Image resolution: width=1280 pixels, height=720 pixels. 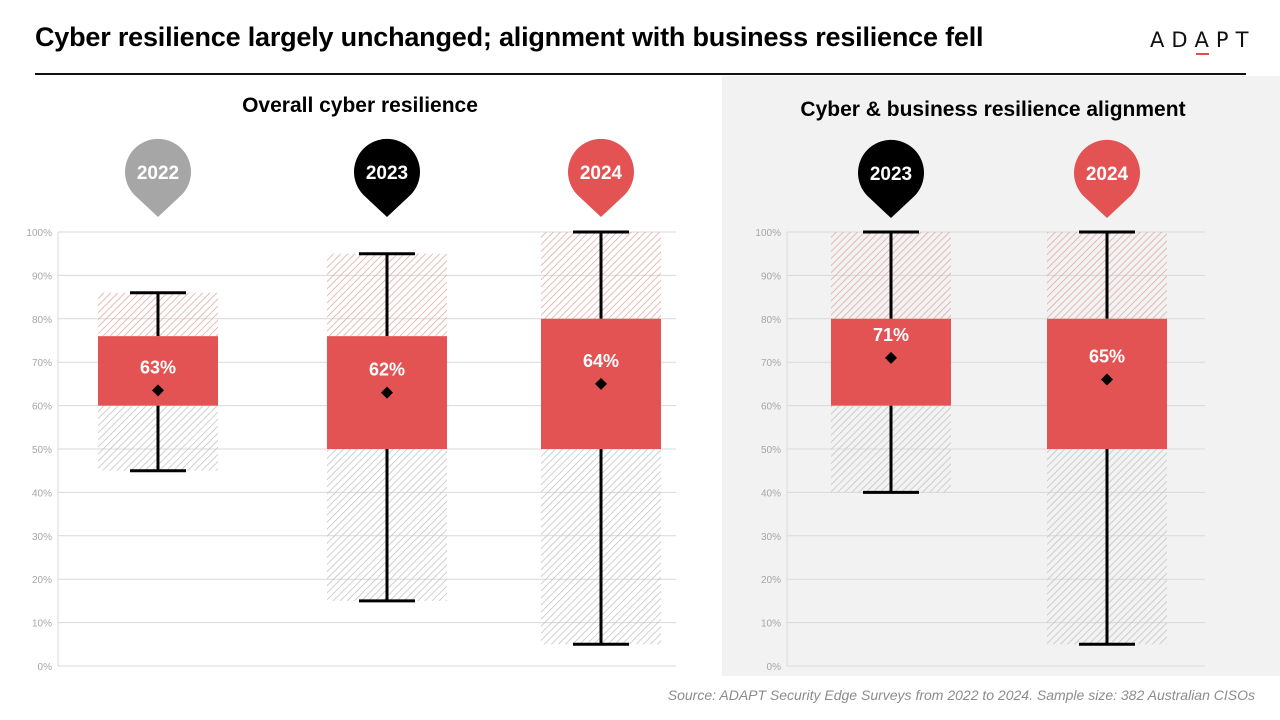 What do you see at coordinates (1225, 40) in the screenshot?
I see `logo-letter: P` at bounding box center [1225, 40].